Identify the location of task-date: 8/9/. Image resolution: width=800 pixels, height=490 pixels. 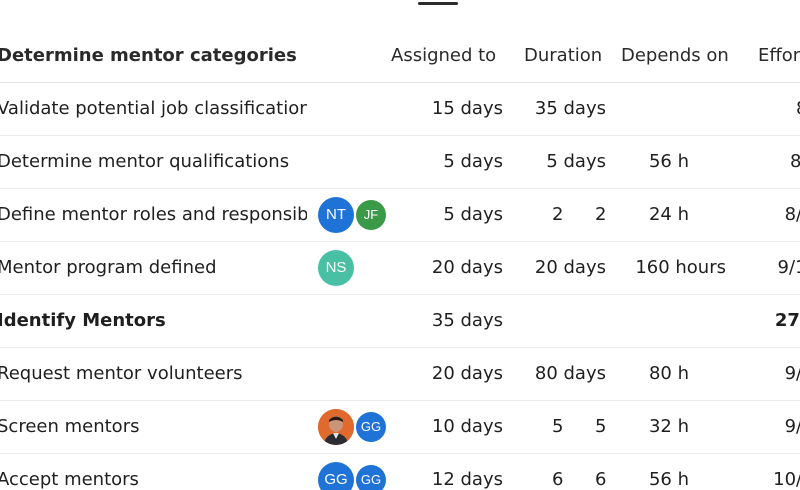
(794, 161).